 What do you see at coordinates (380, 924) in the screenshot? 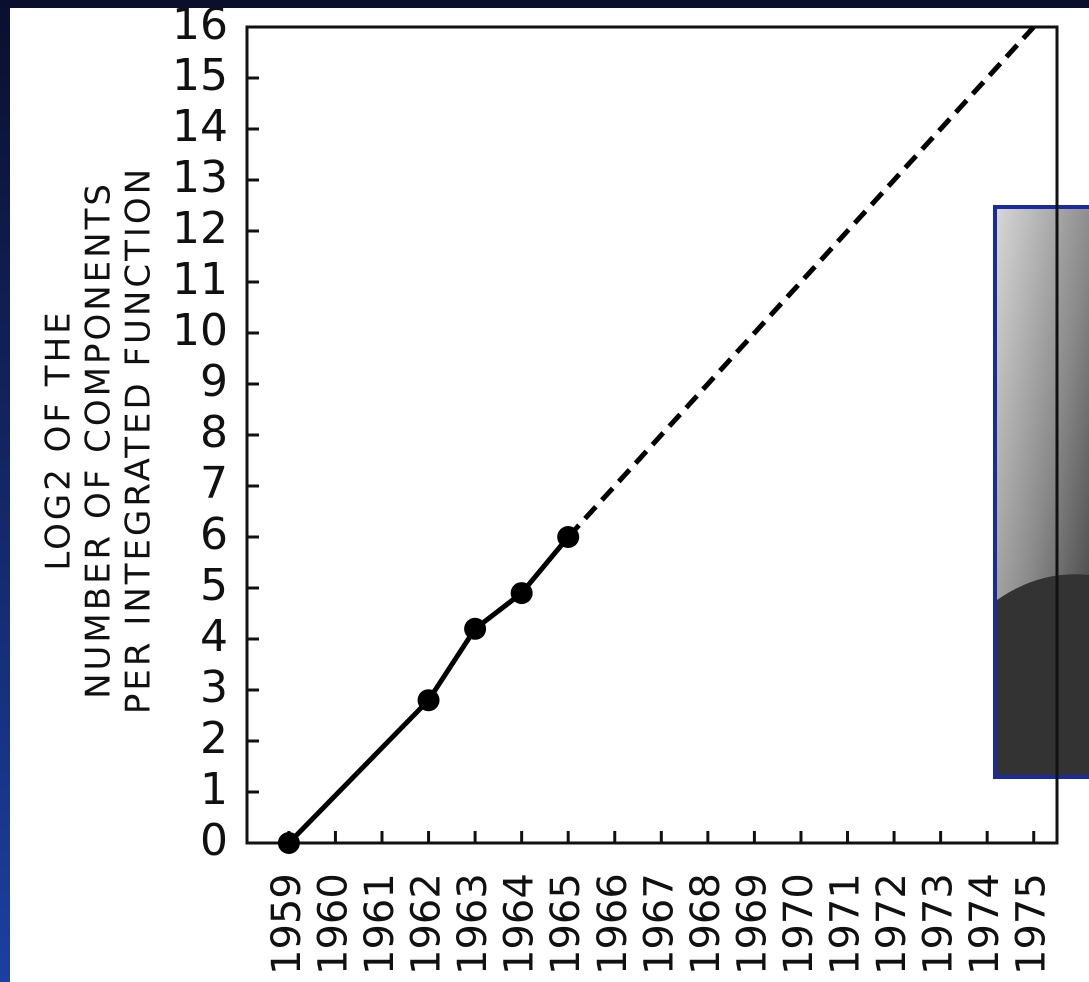
I see `x-tick-label: 1961` at bounding box center [380, 924].